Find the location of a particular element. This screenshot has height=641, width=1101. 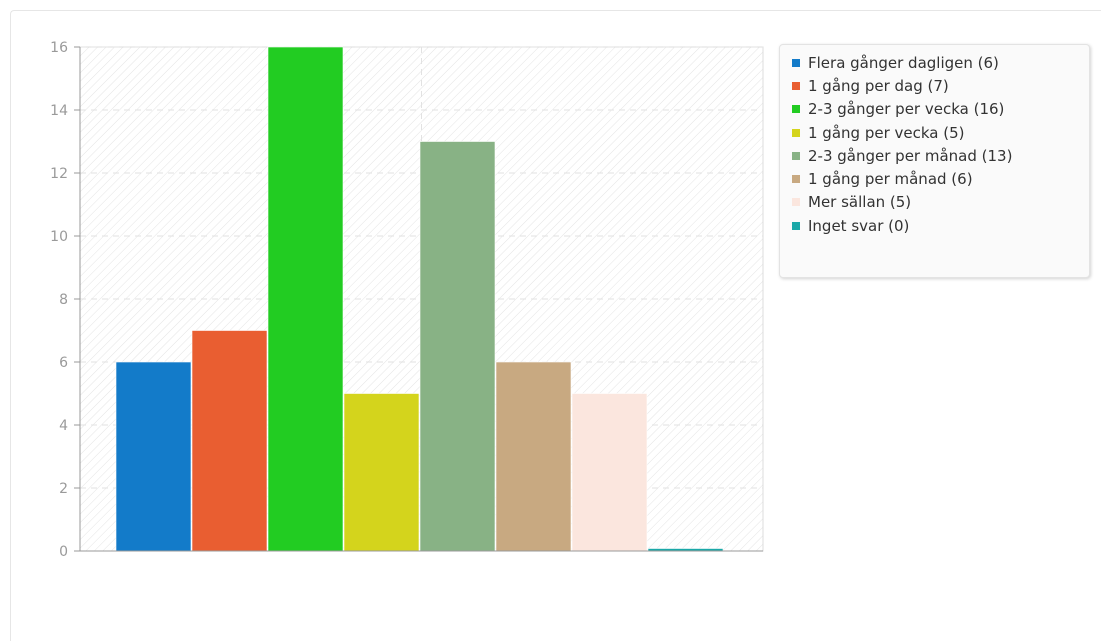

y-tick-label: 4 is located at coordinates (63, 426).